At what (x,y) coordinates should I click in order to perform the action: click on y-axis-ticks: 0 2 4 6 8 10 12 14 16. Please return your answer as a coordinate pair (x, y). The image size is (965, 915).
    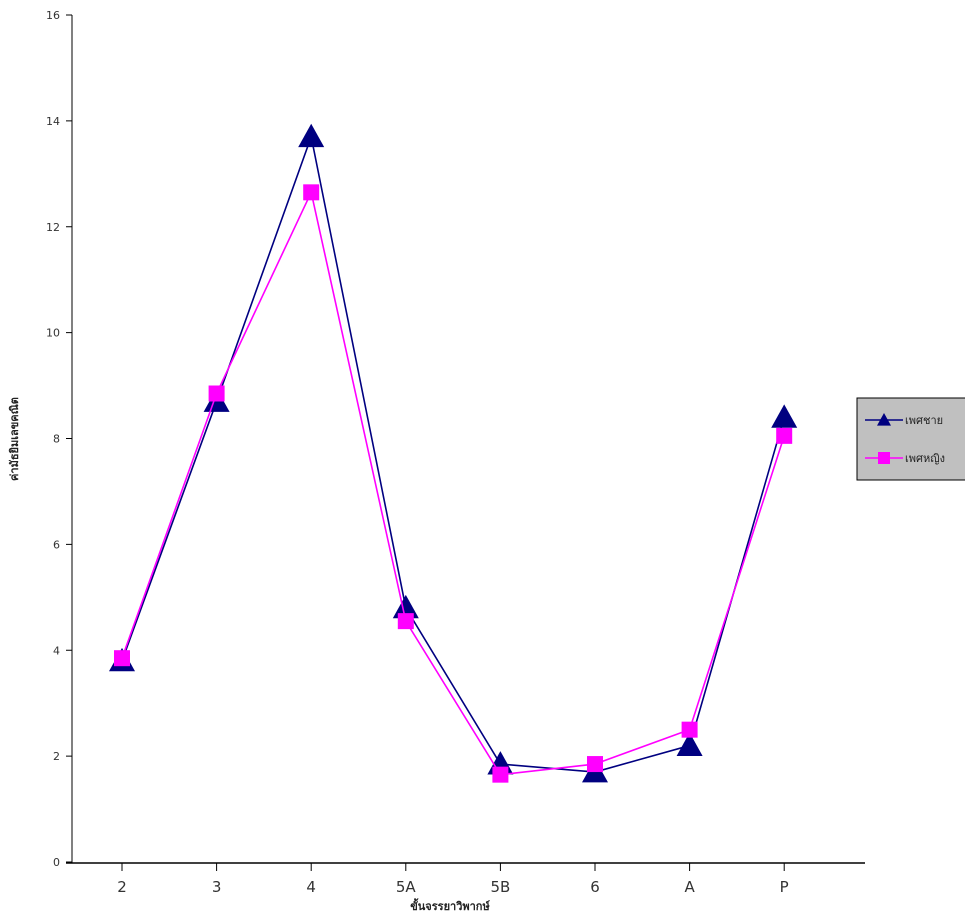
    Looking at the image, I should click on (59, 439).